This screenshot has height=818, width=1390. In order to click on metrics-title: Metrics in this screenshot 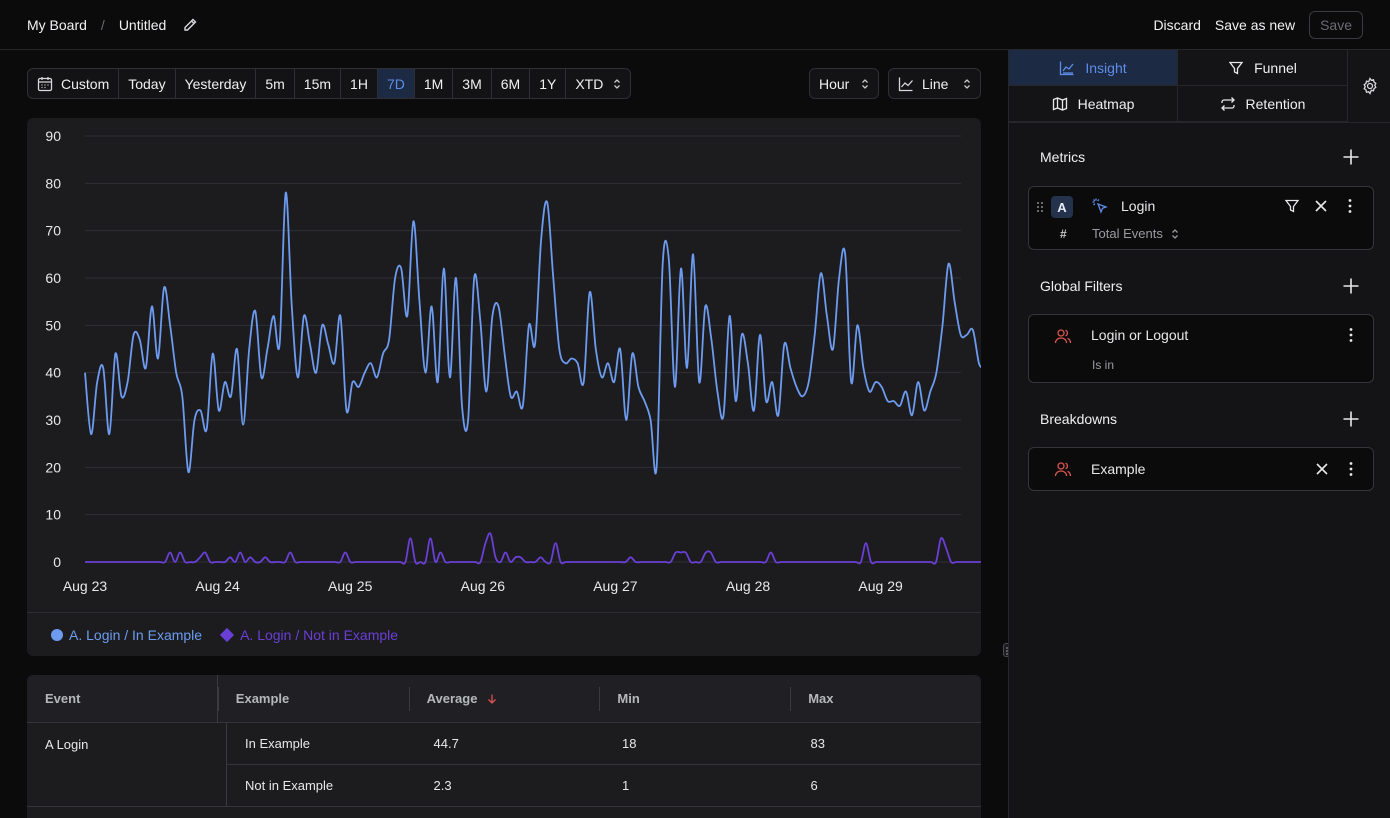, I will do `click(1063, 157)`.